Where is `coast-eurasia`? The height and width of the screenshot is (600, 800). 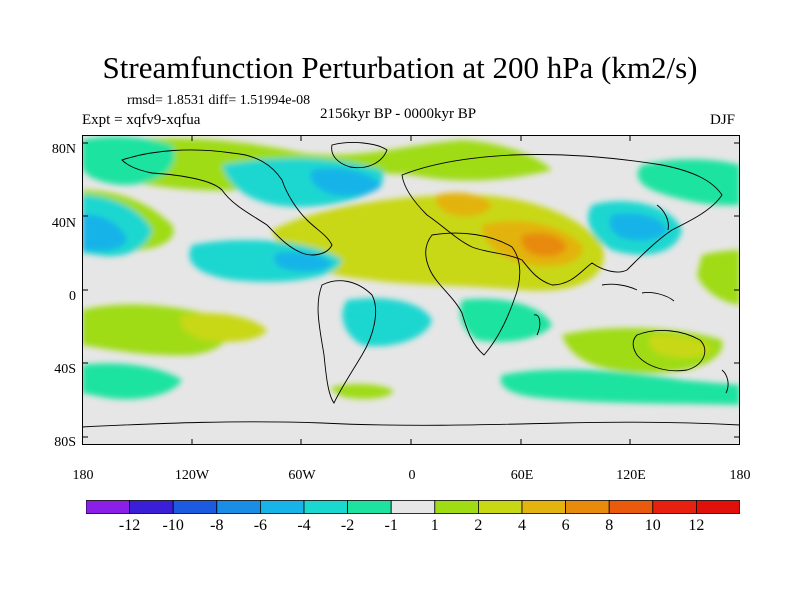
coast-eurasia is located at coordinates (562, 220).